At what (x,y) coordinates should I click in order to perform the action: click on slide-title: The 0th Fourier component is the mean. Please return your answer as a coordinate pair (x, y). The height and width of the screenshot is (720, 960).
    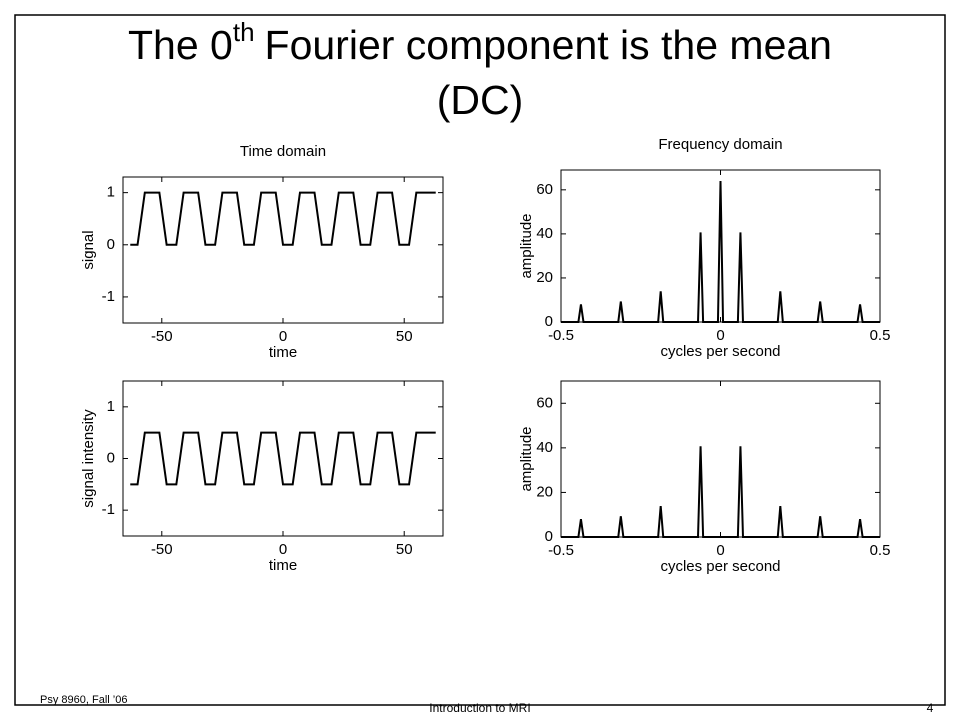
    Looking at the image, I should click on (480, 42).